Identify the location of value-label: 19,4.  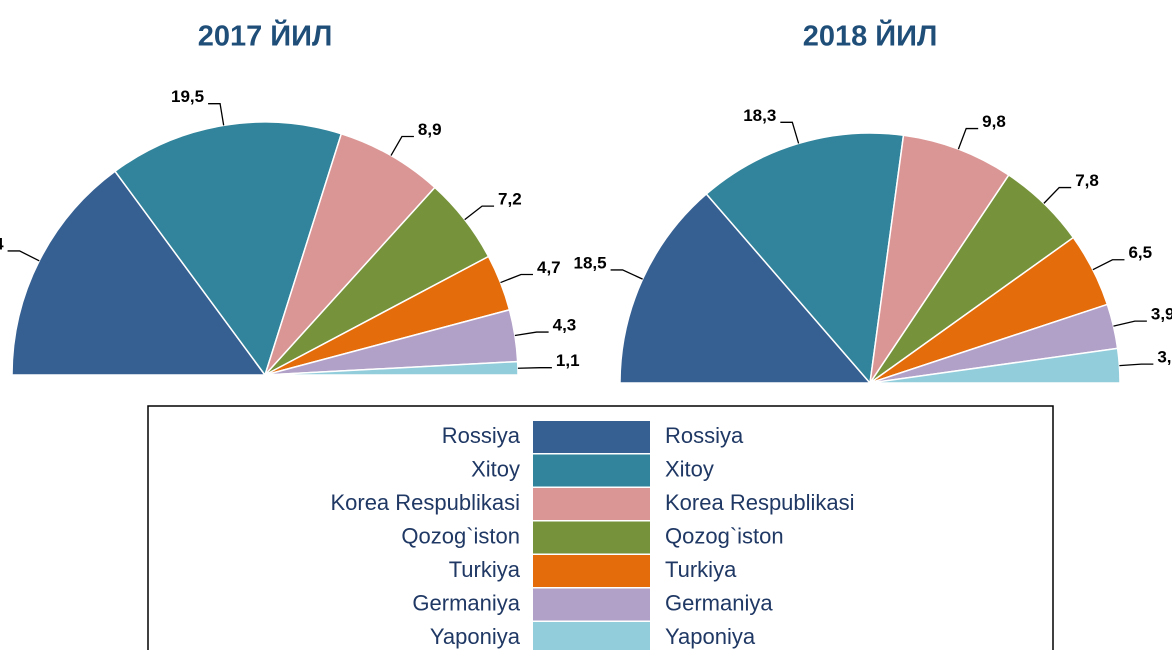
(2, 243).